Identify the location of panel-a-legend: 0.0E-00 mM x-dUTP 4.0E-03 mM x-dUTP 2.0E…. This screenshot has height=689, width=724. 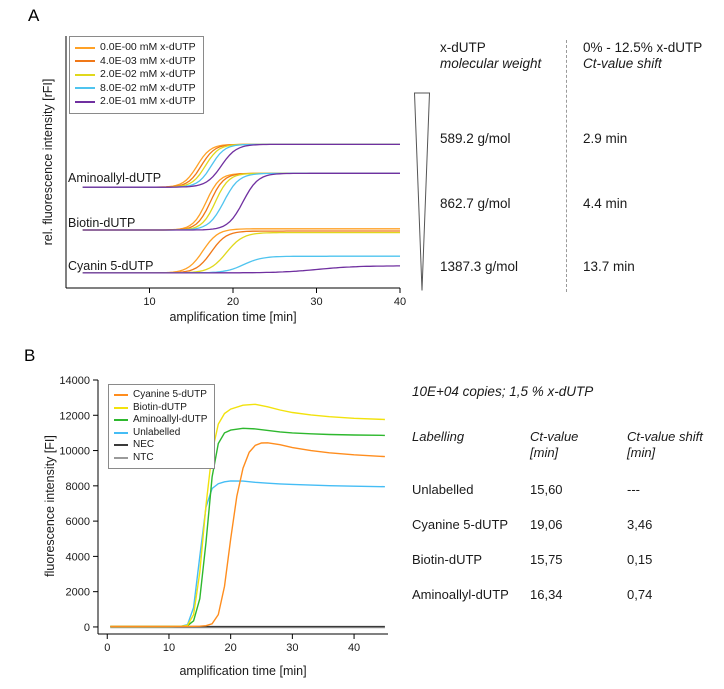
(136, 75).